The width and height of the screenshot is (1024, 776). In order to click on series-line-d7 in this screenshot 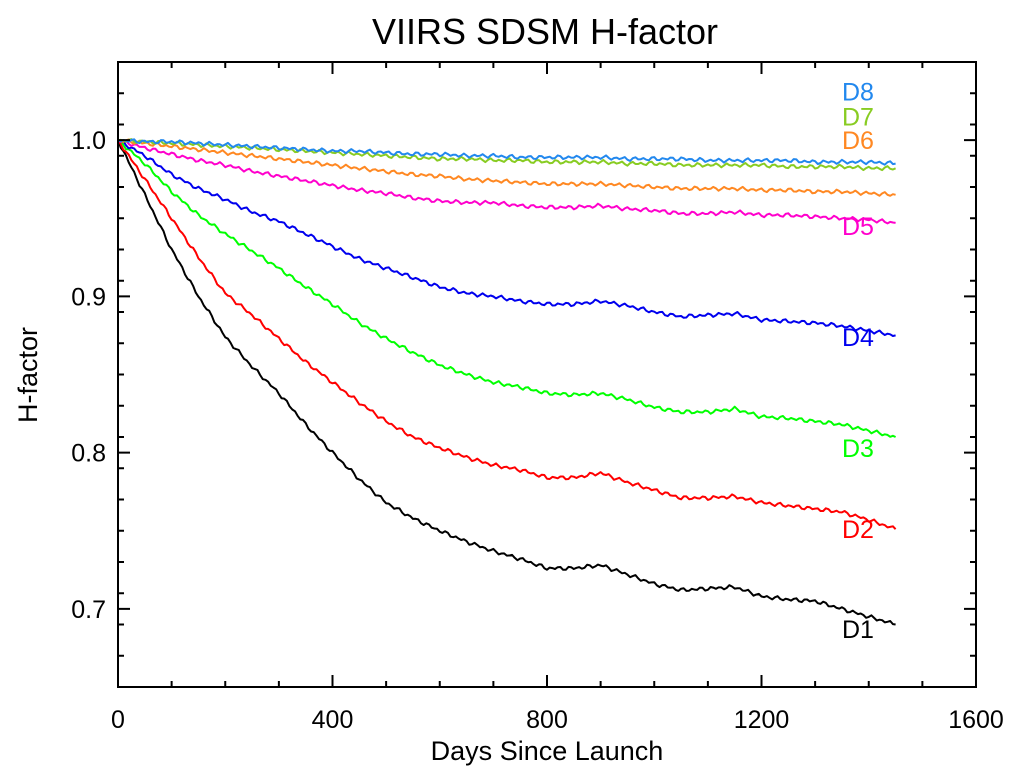, I will do `click(507, 155)`.